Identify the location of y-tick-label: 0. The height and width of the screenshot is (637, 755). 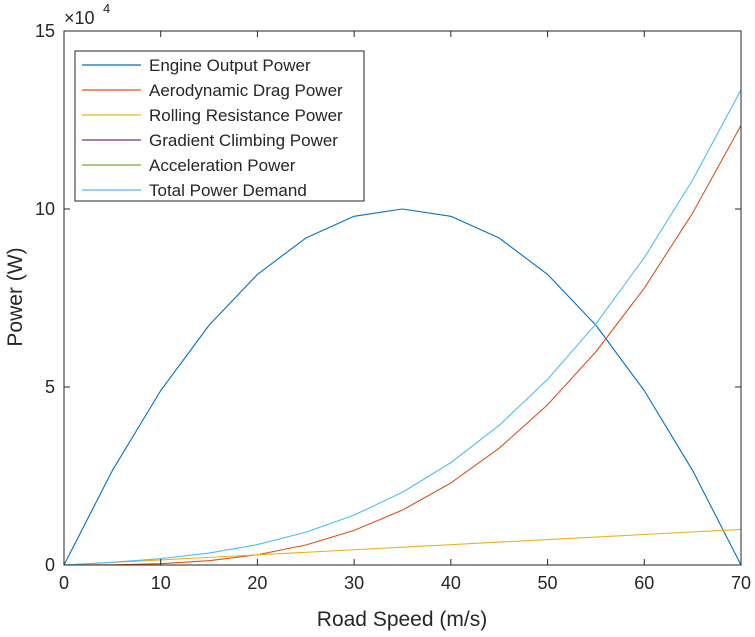
(50, 565).